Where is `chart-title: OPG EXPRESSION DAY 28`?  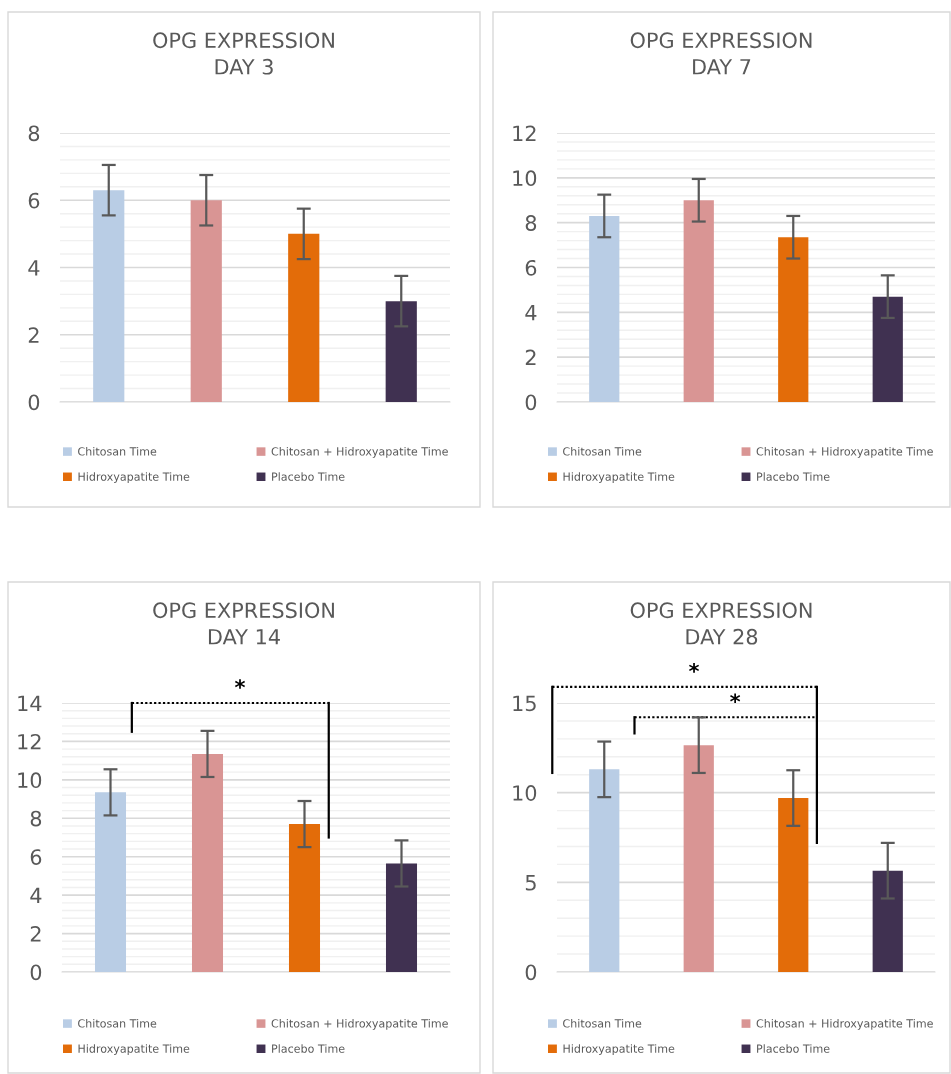
chart-title: OPG EXPRESSION DAY 28 is located at coordinates (721, 623).